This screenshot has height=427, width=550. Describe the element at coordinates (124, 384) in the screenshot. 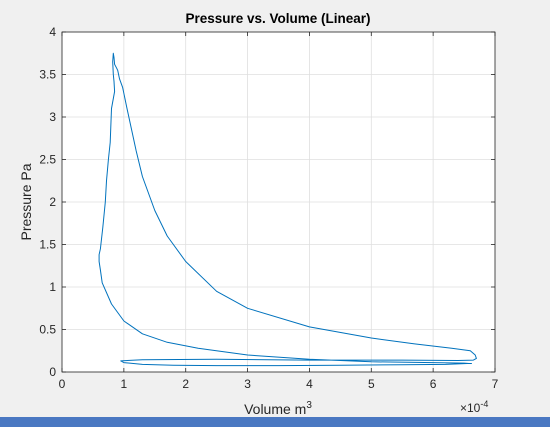

I see `x-tick-label: 1` at that location.